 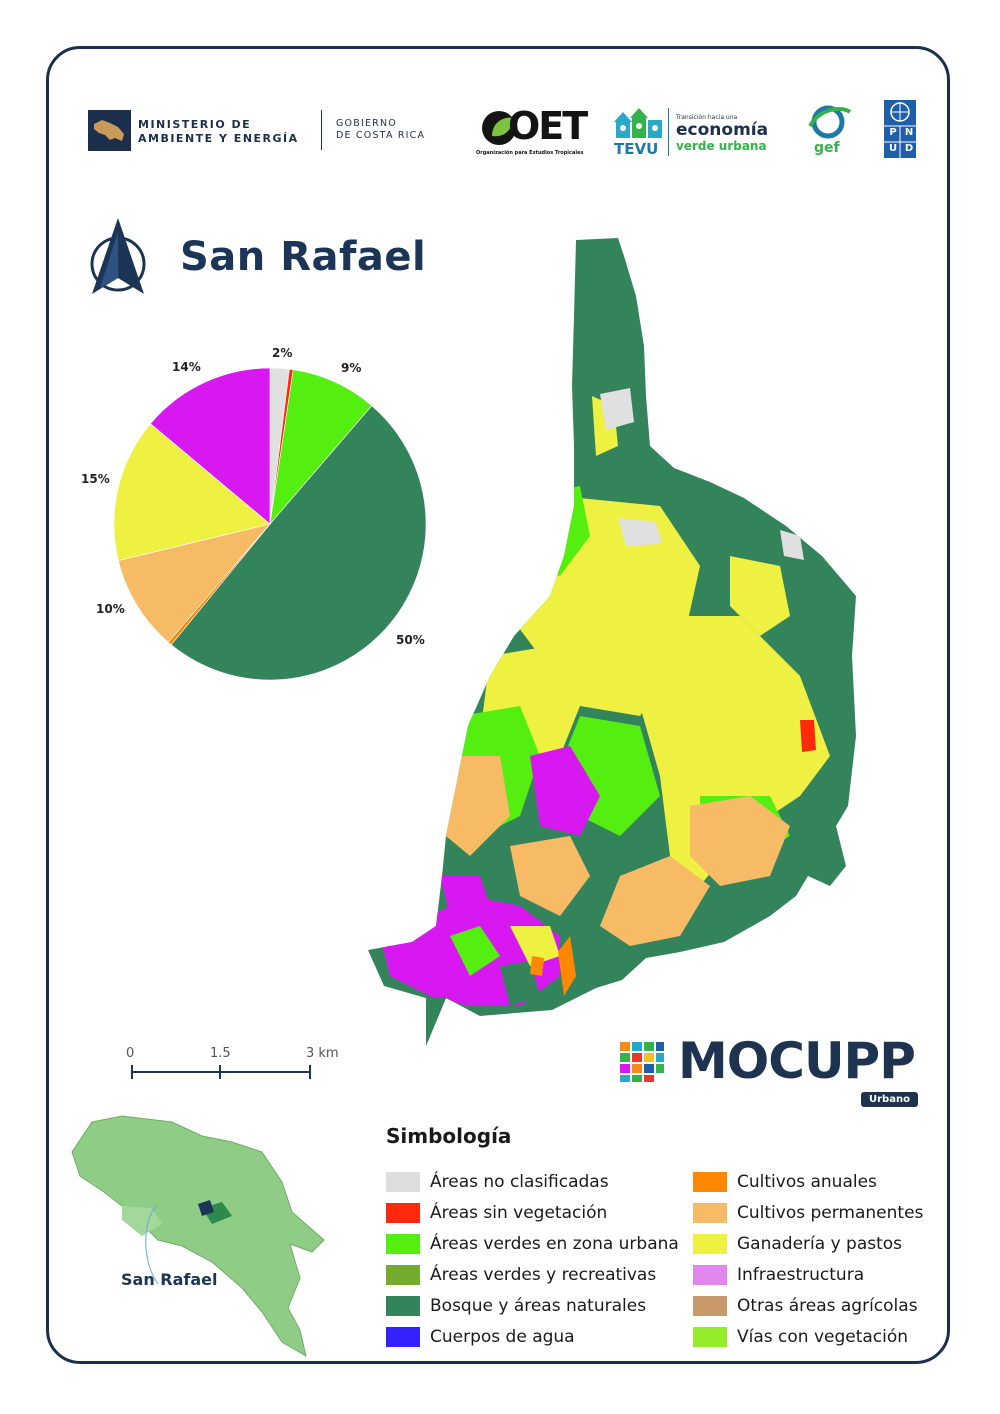 What do you see at coordinates (707, 117) in the screenshot?
I see `tevu-tagline: Transición hacia una` at bounding box center [707, 117].